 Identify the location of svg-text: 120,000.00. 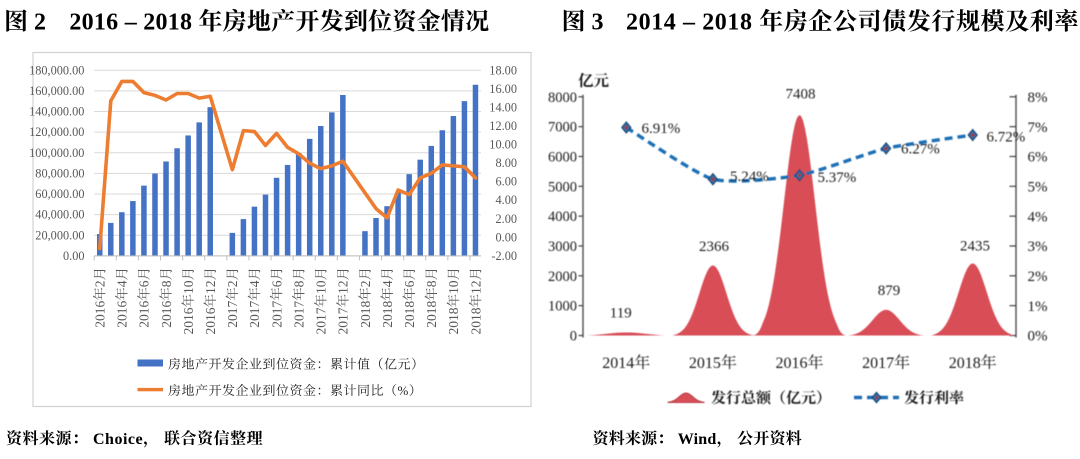
(56, 132).